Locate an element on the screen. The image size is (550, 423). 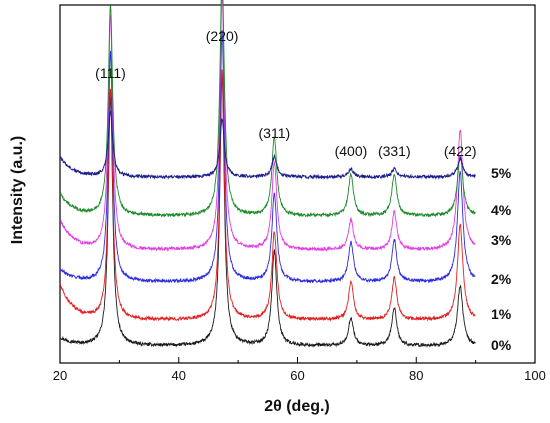
peak-label: (331) is located at coordinates (394, 151).